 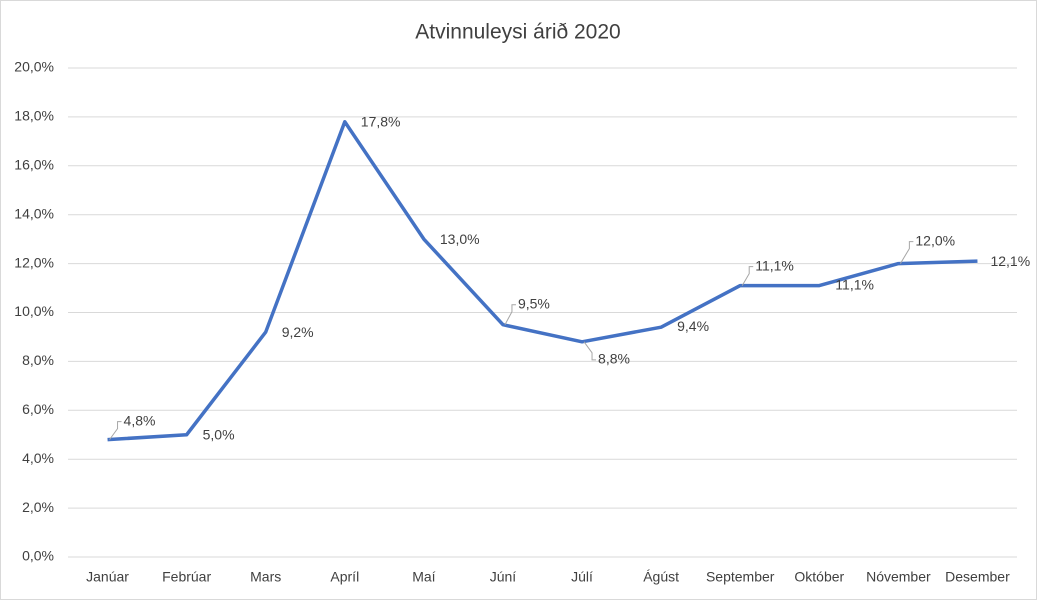 What do you see at coordinates (107, 577) in the screenshot?
I see `x-tick-label: Janúar` at bounding box center [107, 577].